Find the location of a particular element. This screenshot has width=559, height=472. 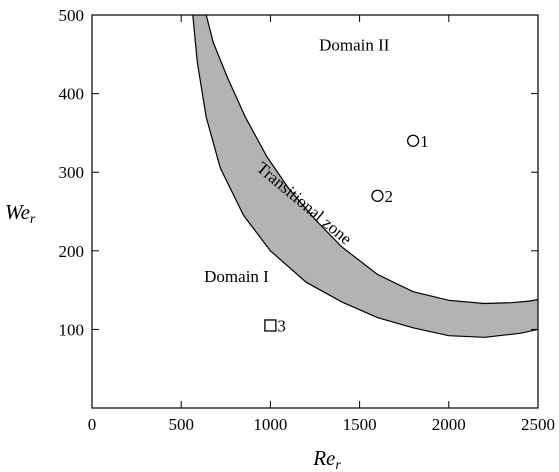

y-tick-label: 200 is located at coordinates (72, 251).